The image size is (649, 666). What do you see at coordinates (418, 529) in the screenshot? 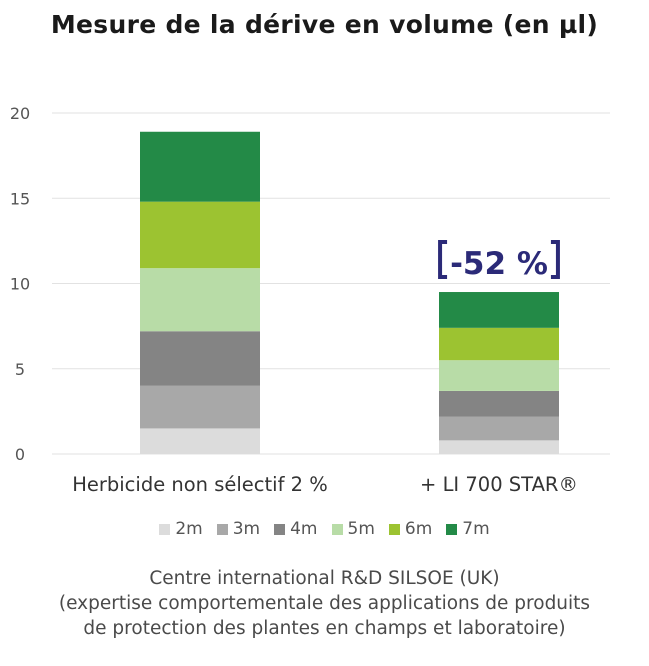
I see `legend-label: 6m` at bounding box center [418, 529].